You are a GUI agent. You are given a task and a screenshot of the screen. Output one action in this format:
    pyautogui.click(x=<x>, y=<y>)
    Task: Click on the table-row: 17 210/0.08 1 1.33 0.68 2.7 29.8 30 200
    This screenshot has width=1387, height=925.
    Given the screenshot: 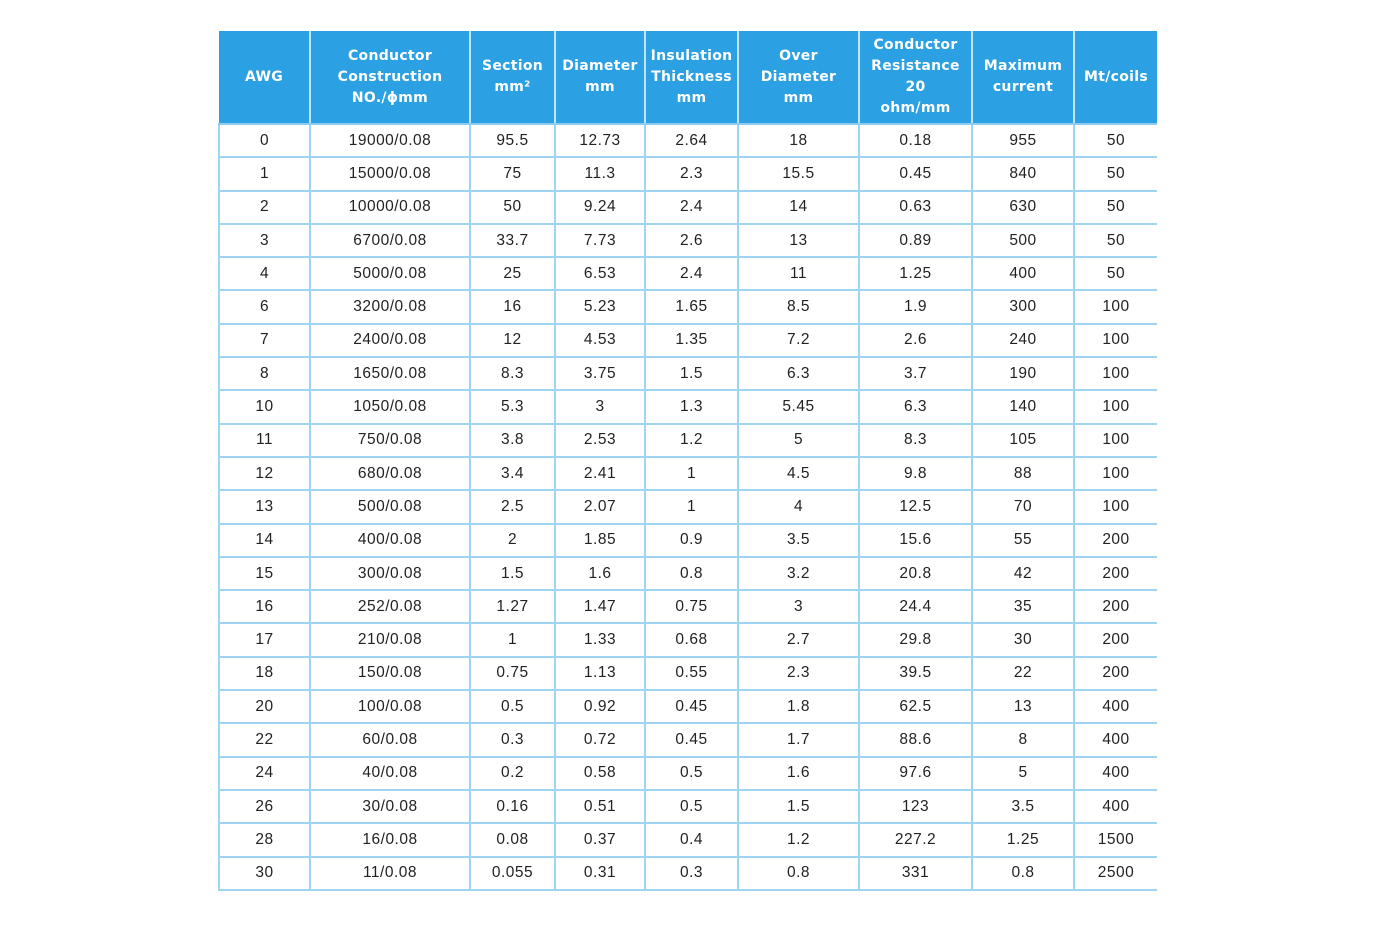 What is the action you would take?
    pyautogui.click(x=687, y=640)
    